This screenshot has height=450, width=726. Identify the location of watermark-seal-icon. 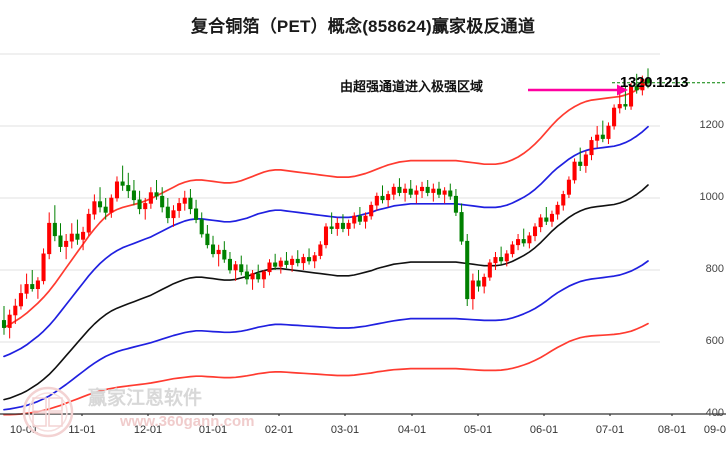
(48, 412).